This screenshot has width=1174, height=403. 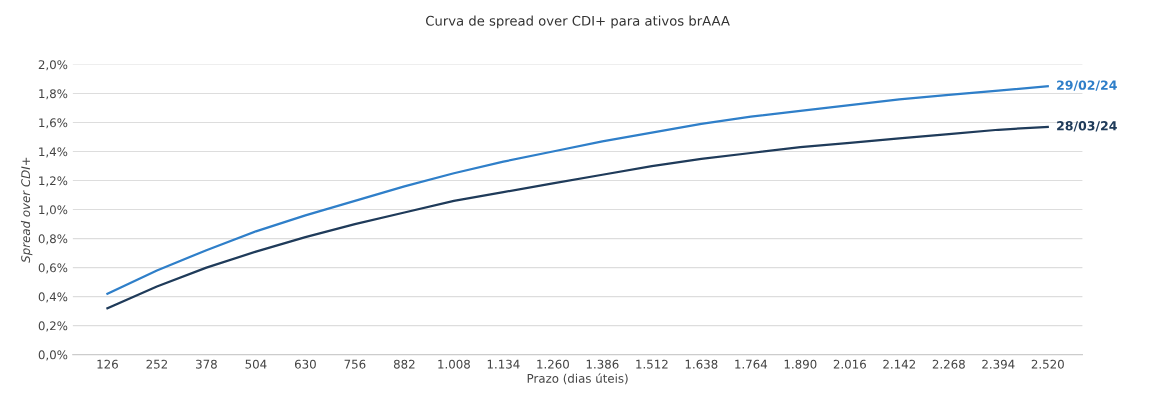 What do you see at coordinates (849, 364) in the screenshot?
I see `x-tick-label: 2.016` at bounding box center [849, 364].